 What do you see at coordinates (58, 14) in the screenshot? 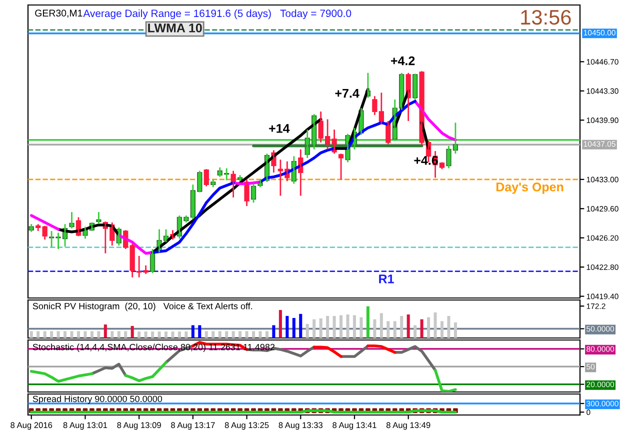
I see `chart-title: GER30,M1` at bounding box center [58, 14].